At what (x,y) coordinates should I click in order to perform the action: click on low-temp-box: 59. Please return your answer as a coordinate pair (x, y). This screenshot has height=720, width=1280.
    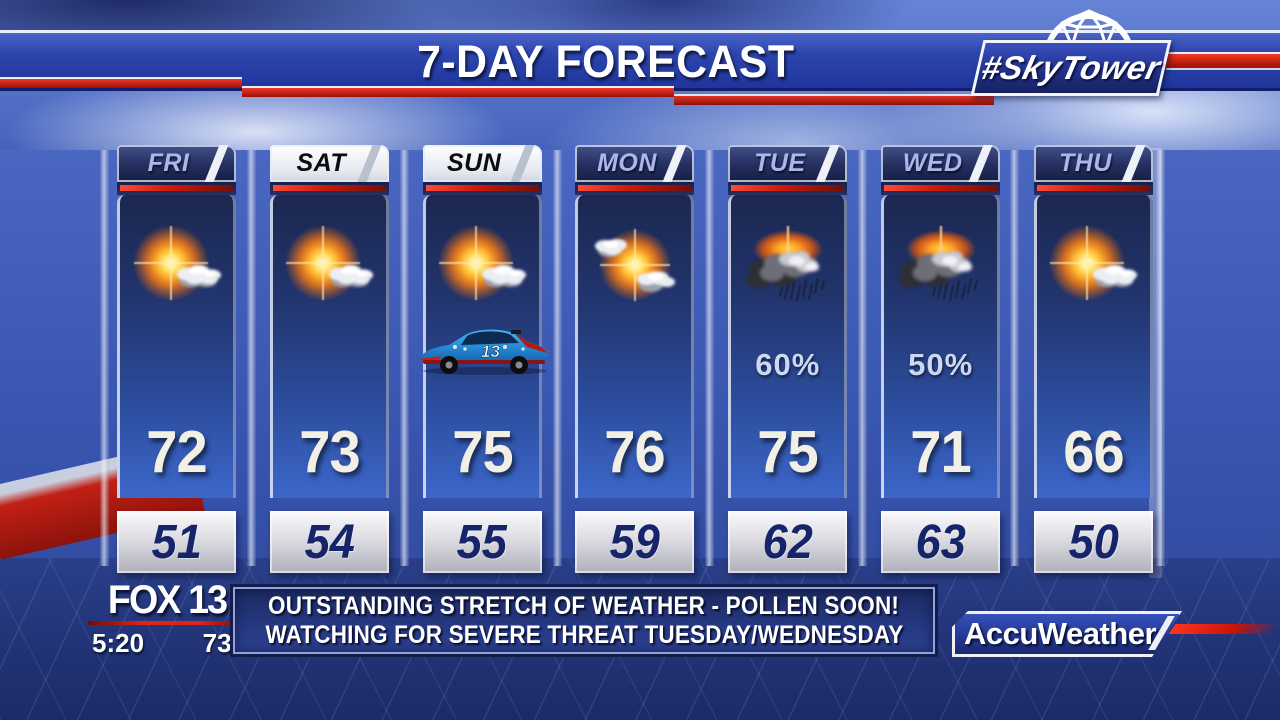
    Looking at the image, I should click on (635, 542).